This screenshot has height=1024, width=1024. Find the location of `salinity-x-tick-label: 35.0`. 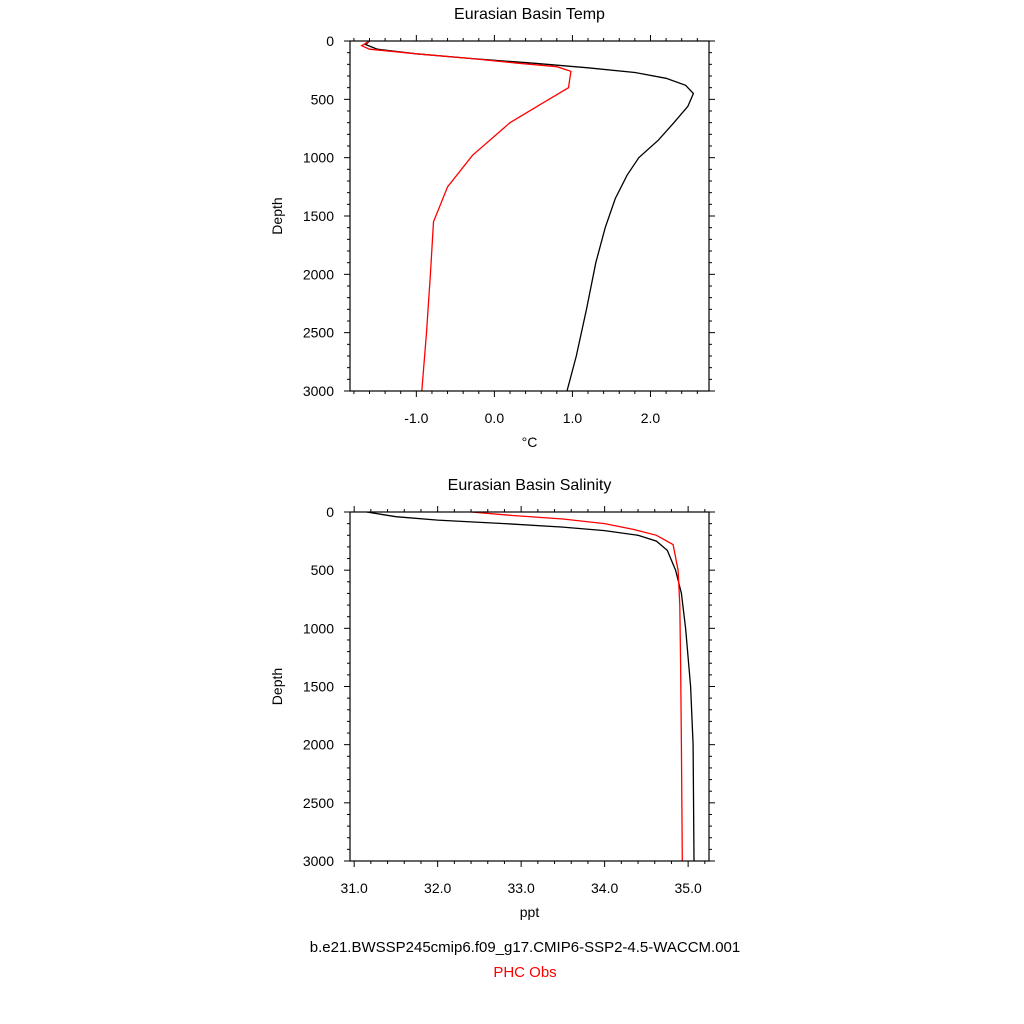

salinity-x-tick-label: 35.0 is located at coordinates (688, 888).